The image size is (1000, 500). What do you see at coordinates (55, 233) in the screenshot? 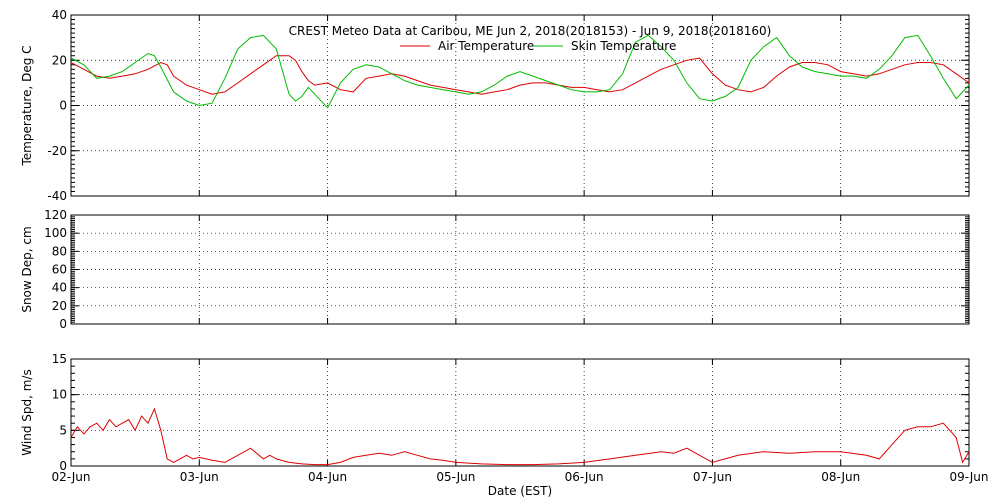
I see `y-tick-label: 100` at bounding box center [55, 233].